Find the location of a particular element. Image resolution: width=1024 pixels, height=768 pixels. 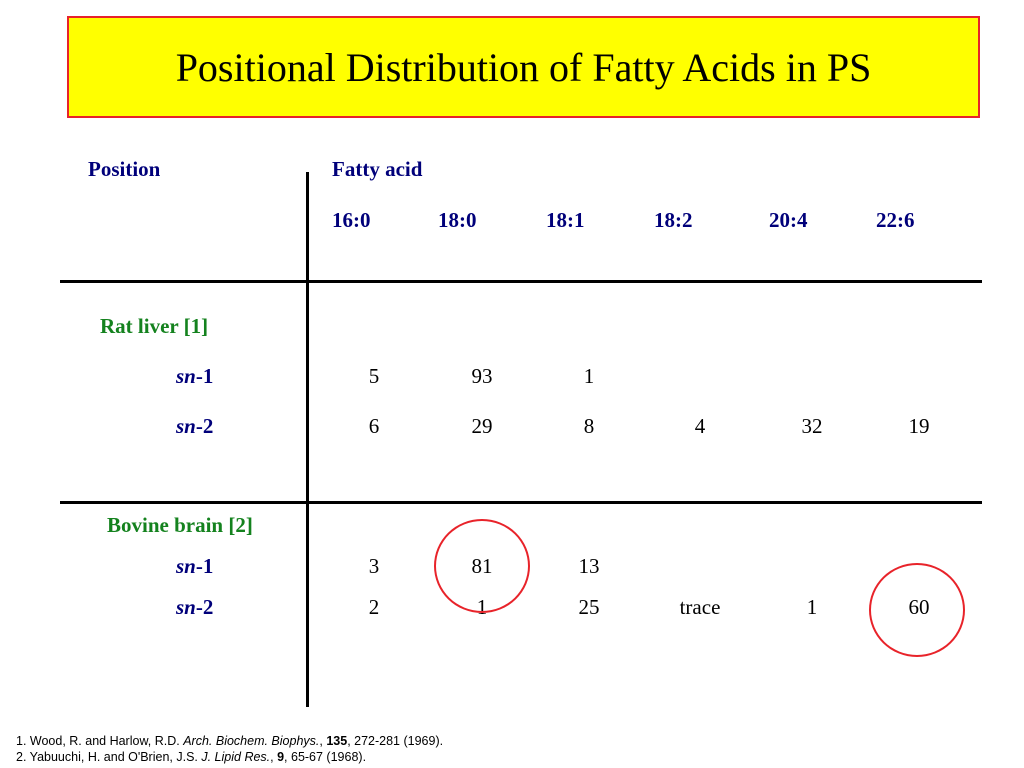

cell-value: 13 is located at coordinates (589, 566).